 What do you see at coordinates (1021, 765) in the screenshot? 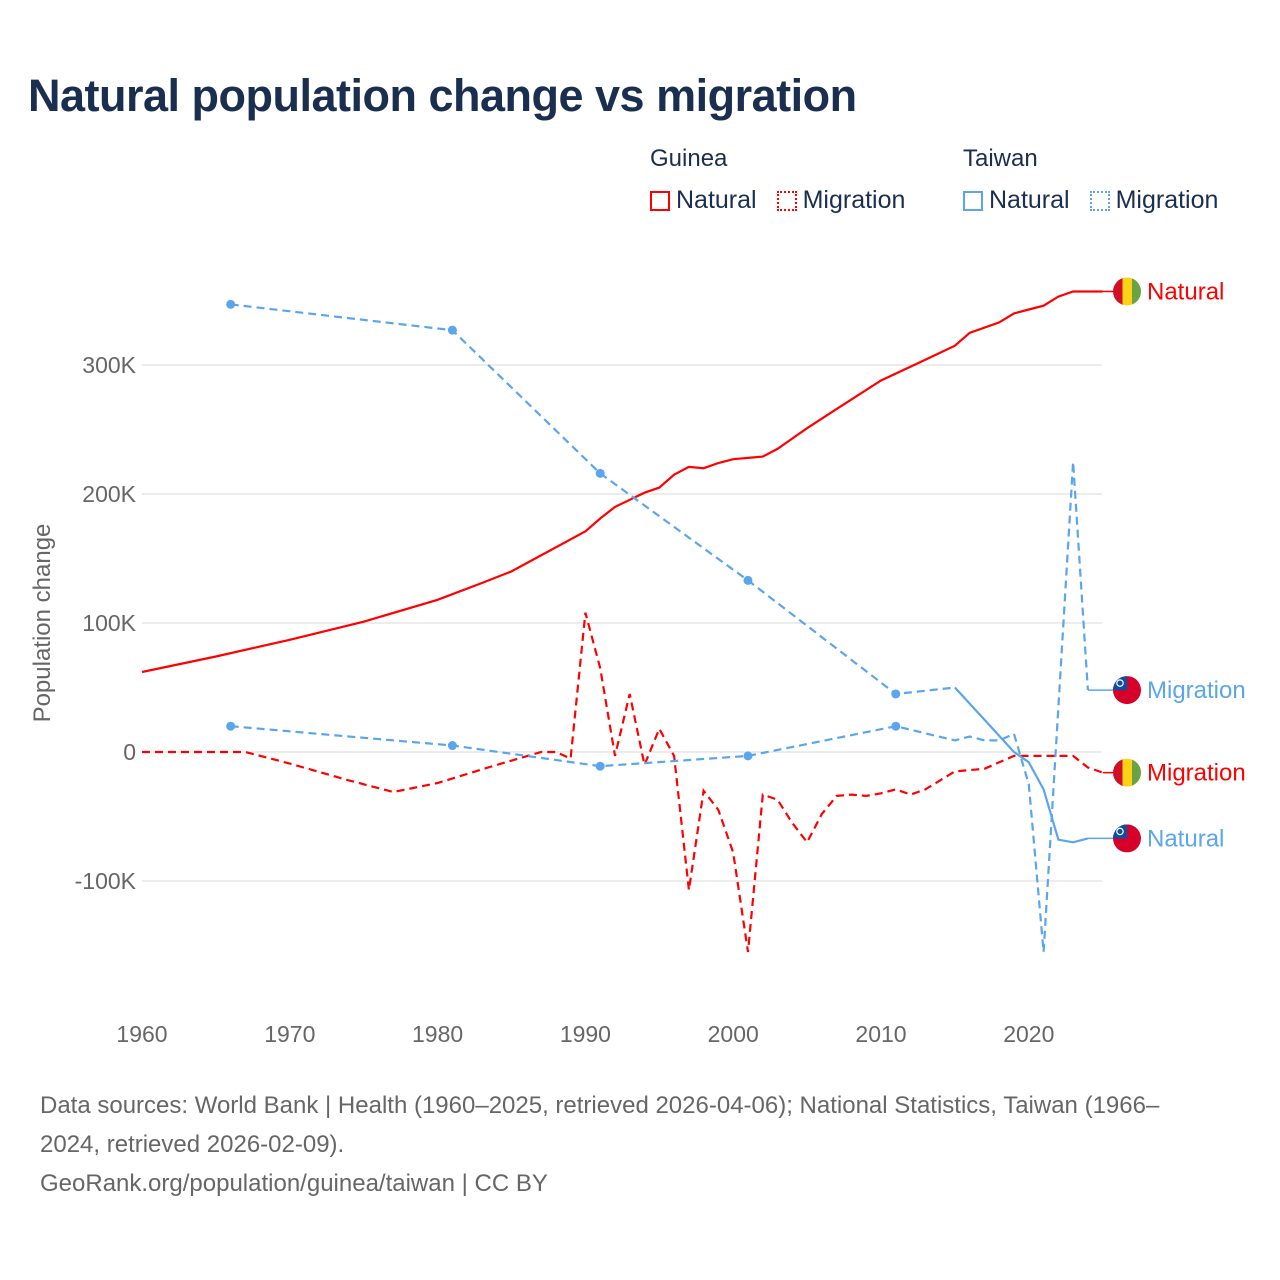
I see `taiwan-natural-line` at bounding box center [1021, 765].